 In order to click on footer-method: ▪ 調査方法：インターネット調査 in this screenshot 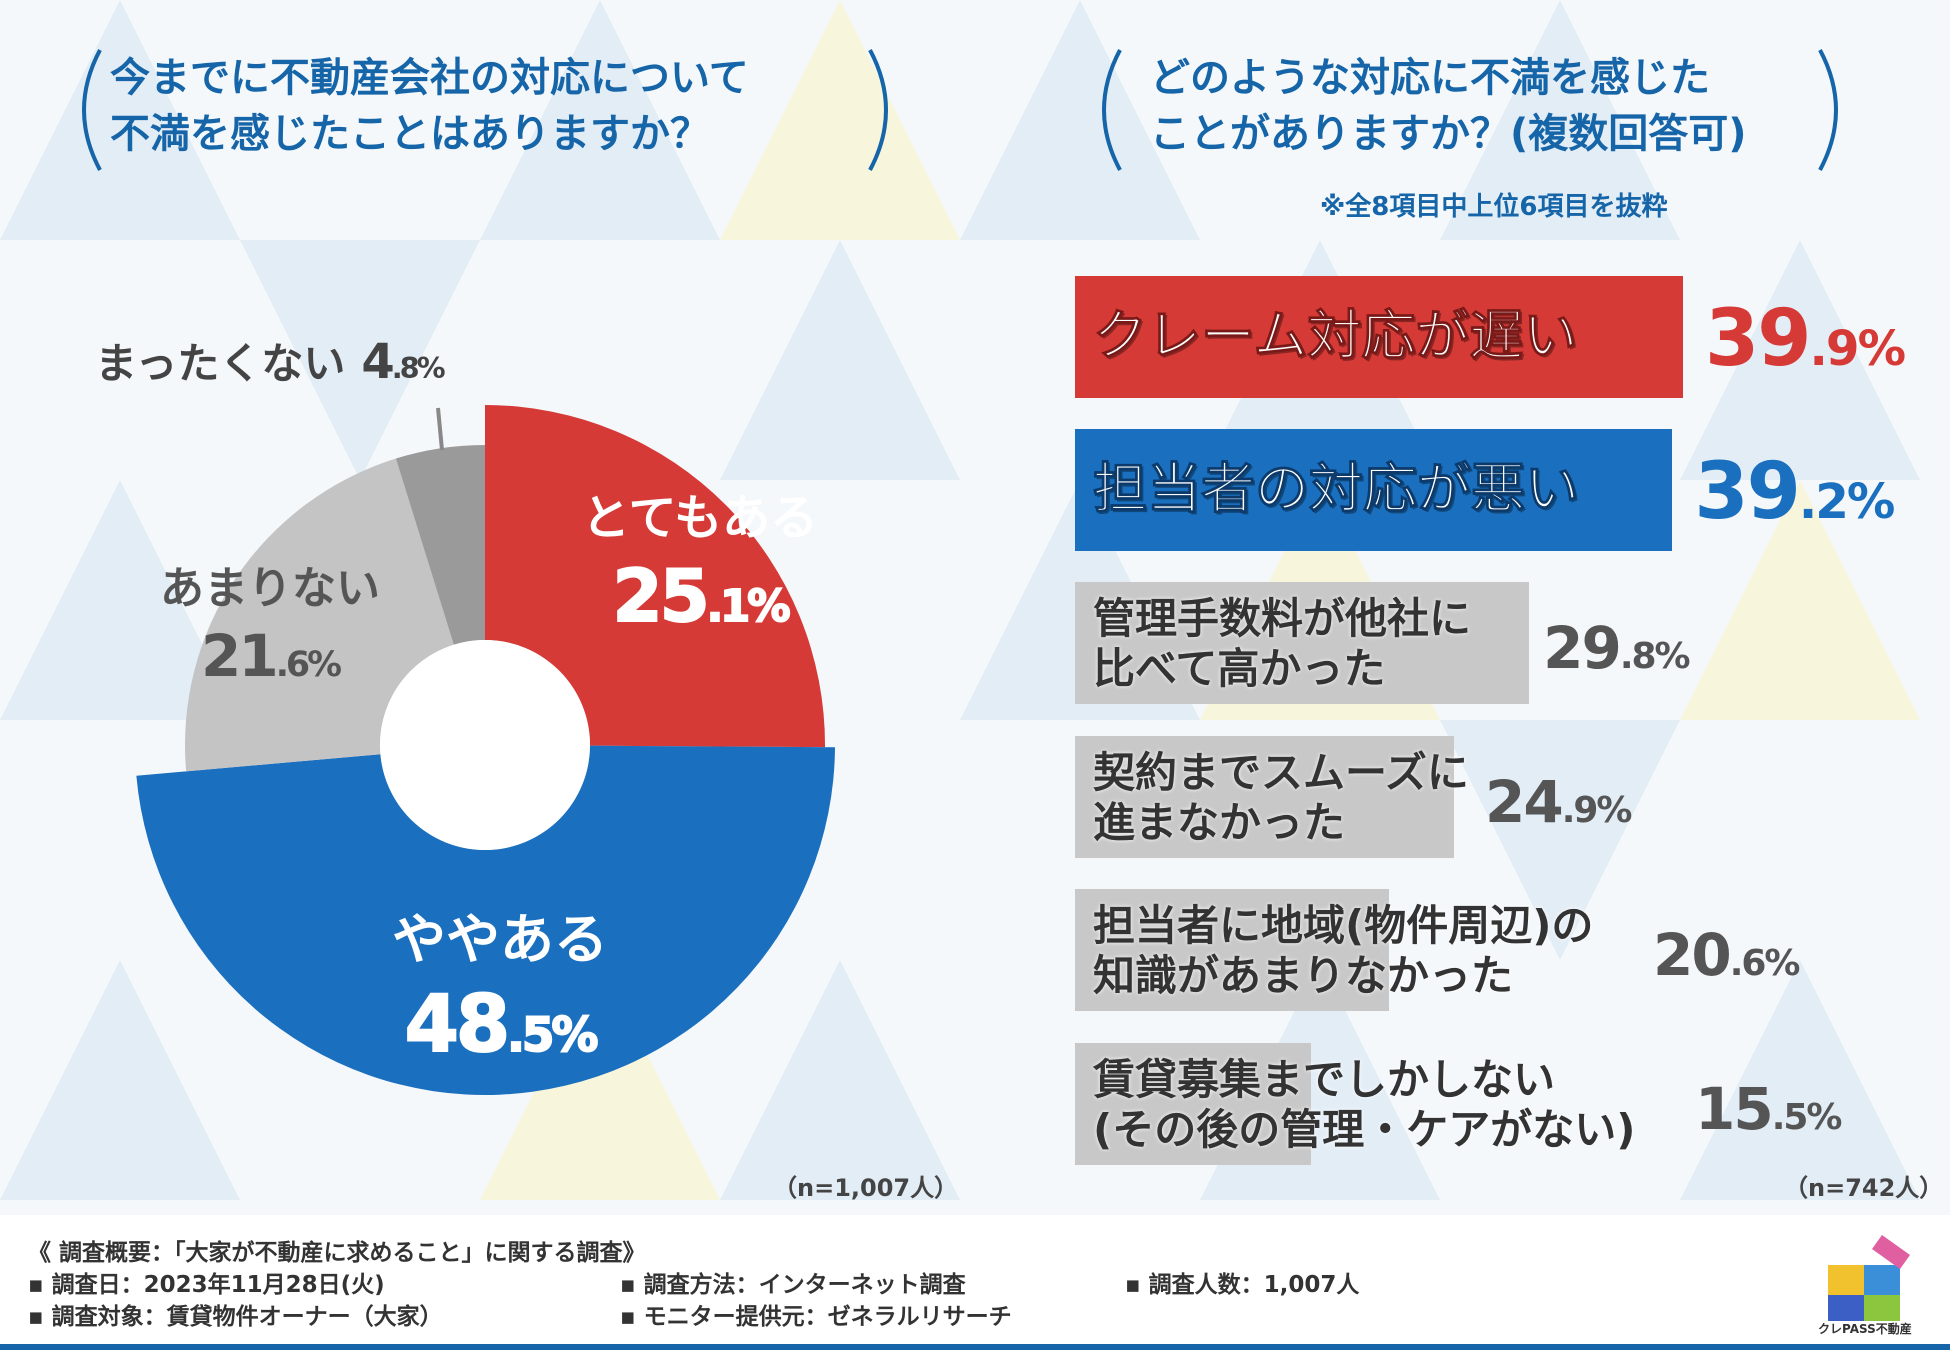, I will do `click(793, 1285)`.